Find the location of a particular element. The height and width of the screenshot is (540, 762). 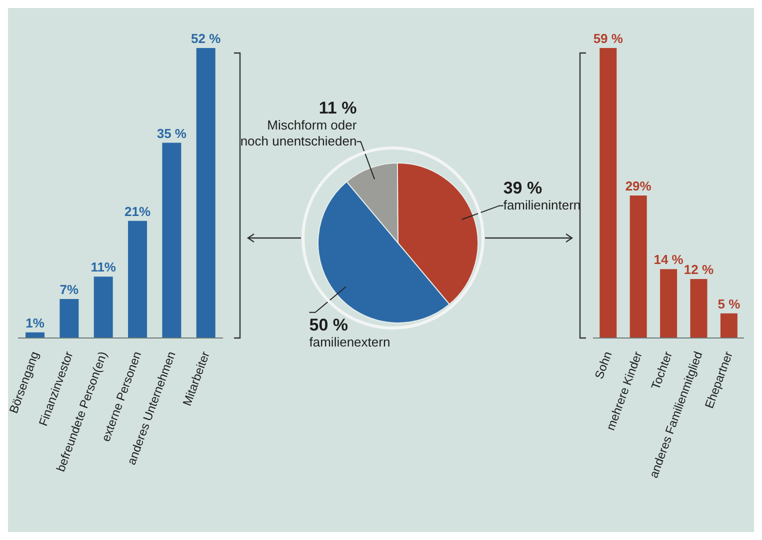

slice-label: Mischform oder noch unentschieden is located at coordinates (299, 133).